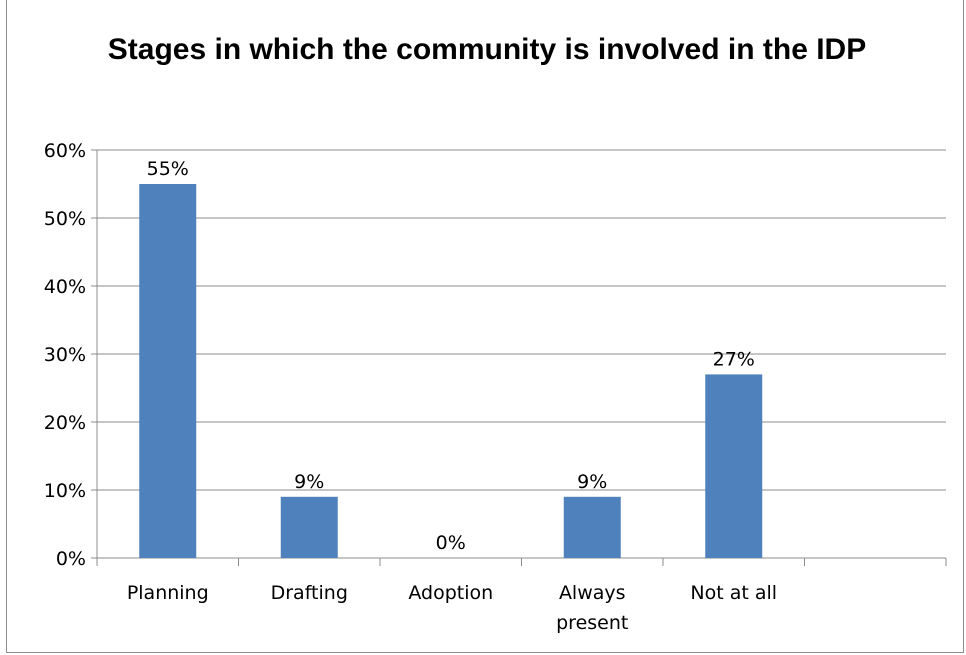  Describe the element at coordinates (734, 359) in the screenshot. I see `data-label: 27%` at that location.